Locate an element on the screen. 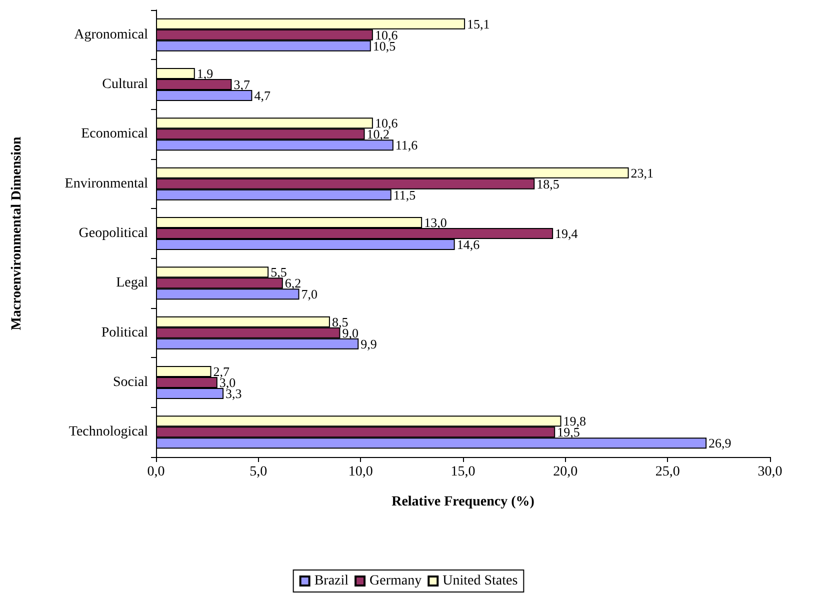 The width and height of the screenshot is (817, 598). data-label: 13,0 is located at coordinates (435, 222).